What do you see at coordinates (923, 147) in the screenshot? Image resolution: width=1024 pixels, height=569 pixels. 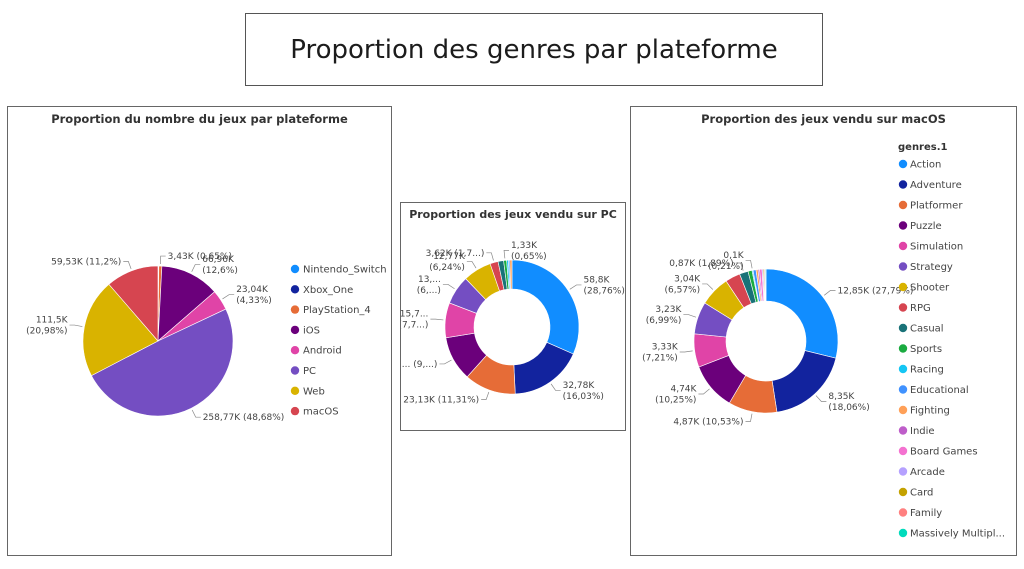 I see `genre-legend-title: genres.1` at bounding box center [923, 147].